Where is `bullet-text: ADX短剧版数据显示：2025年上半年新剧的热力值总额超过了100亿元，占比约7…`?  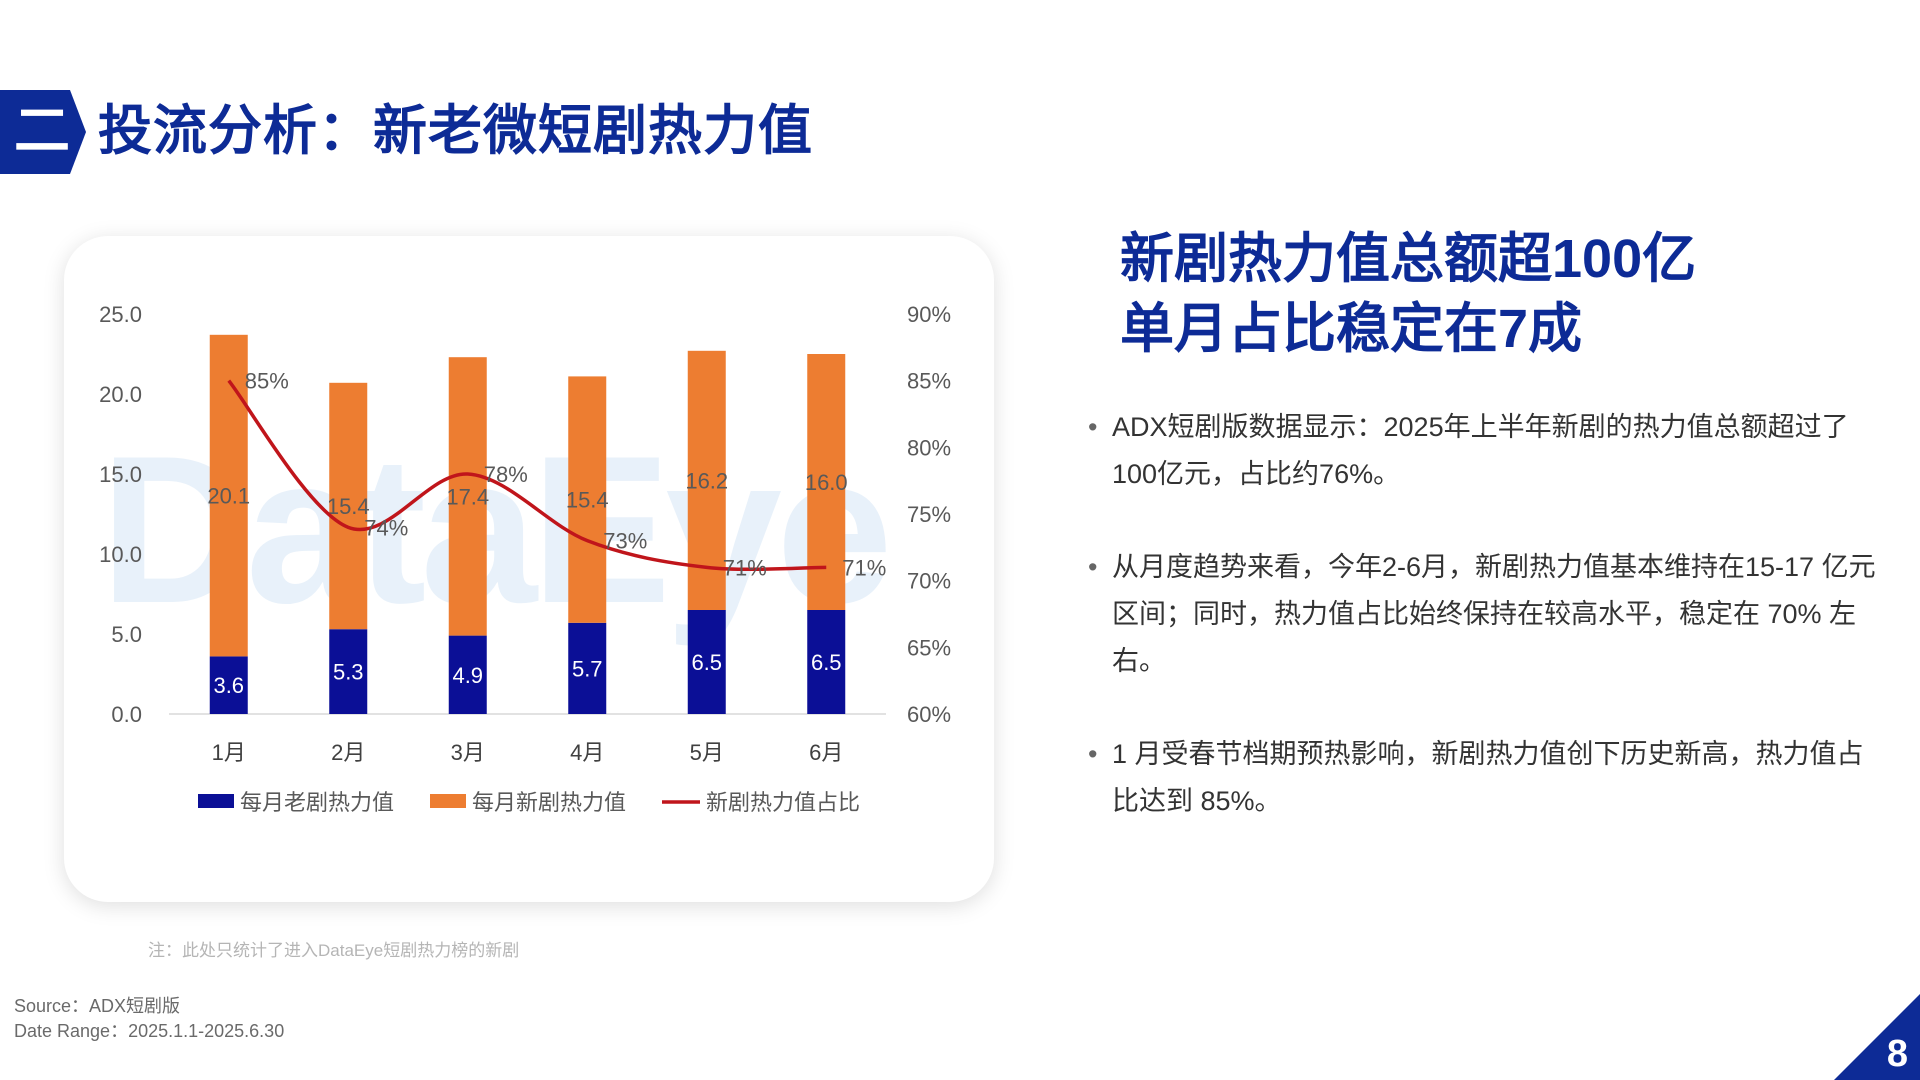 bullet-text: ADX短剧版数据显示：2025年上半年新剧的热力值总额超过了100亿元，占比约7… is located at coordinates (1480, 450).